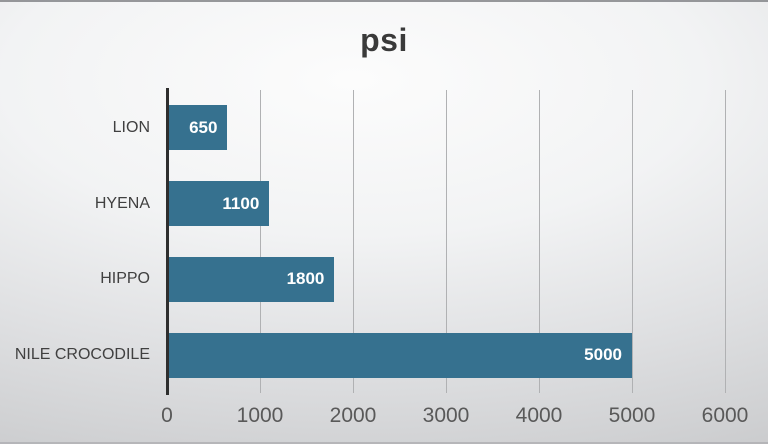 This screenshot has width=768, height=444. I want to click on bar-value-label: 650, so click(203, 127).